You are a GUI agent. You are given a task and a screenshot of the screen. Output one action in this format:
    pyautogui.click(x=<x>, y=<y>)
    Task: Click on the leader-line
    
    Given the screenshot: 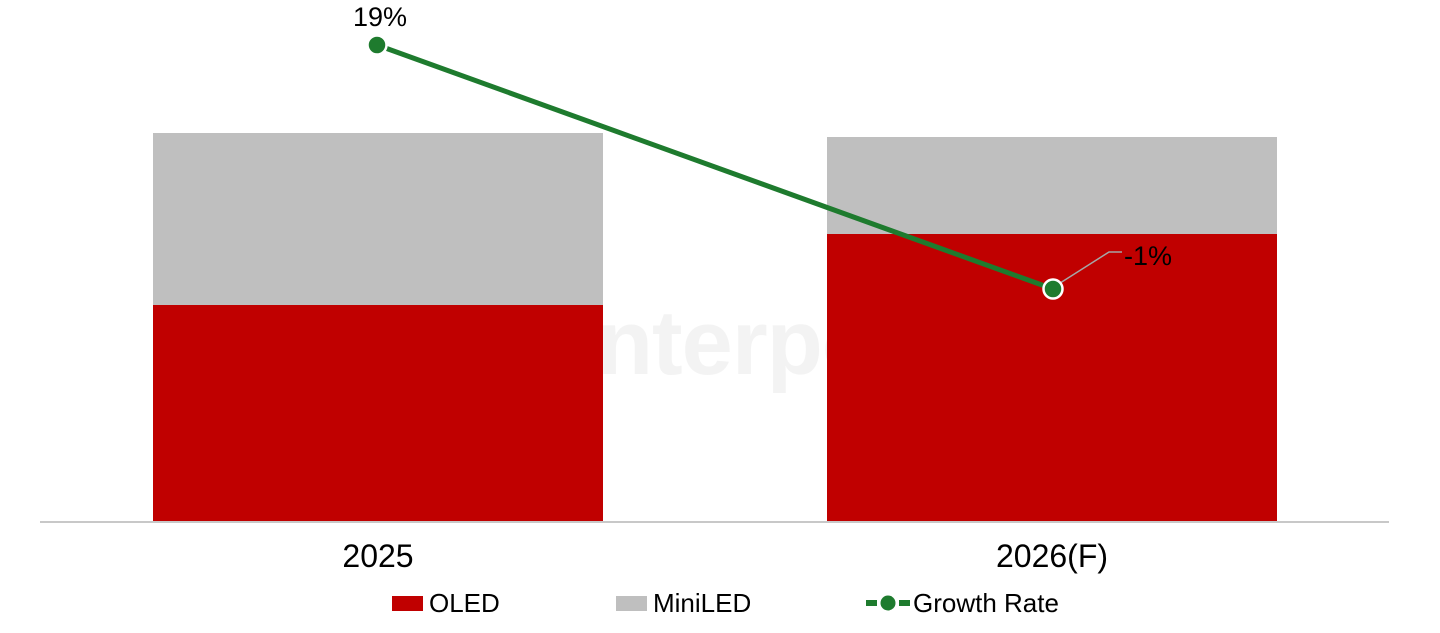 What is the action you would take?
    pyautogui.click(x=1089, y=268)
    